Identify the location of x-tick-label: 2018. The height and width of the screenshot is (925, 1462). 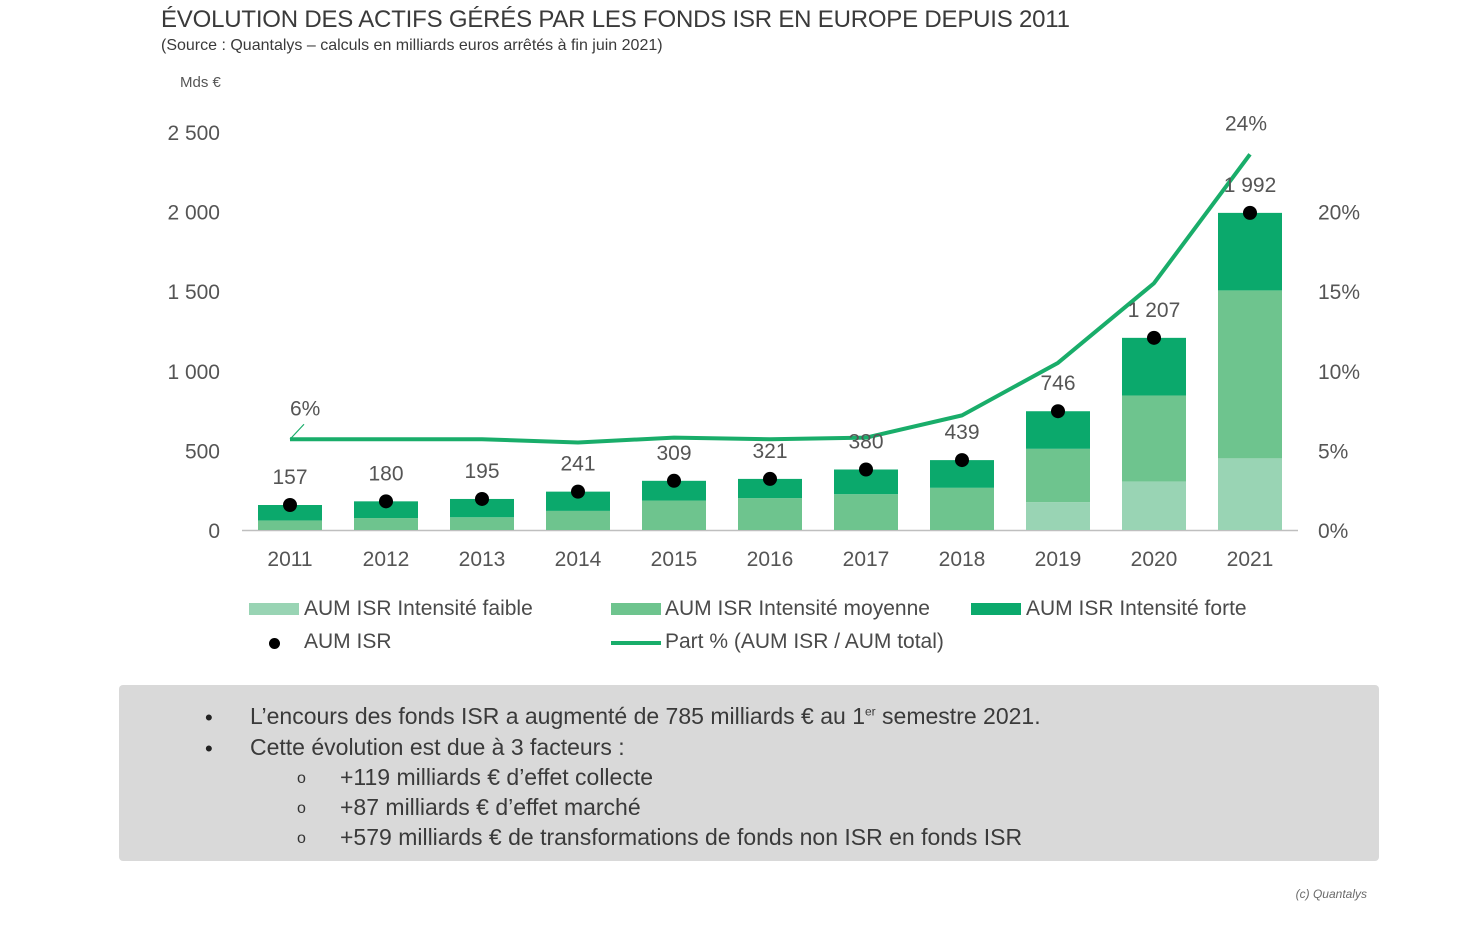
(962, 559).